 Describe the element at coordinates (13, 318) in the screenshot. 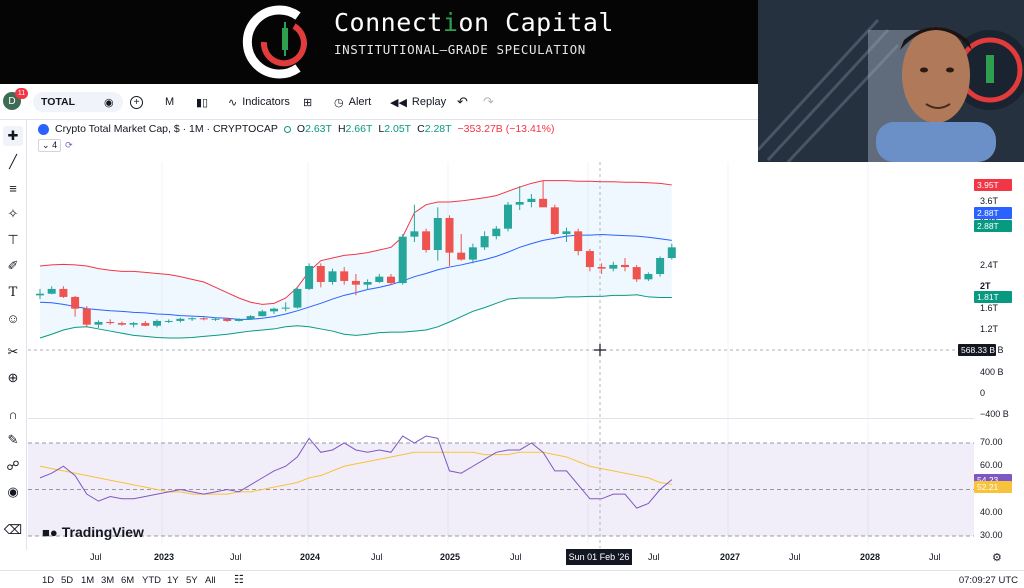

I see `emoji-tool-icon: ☺` at that location.